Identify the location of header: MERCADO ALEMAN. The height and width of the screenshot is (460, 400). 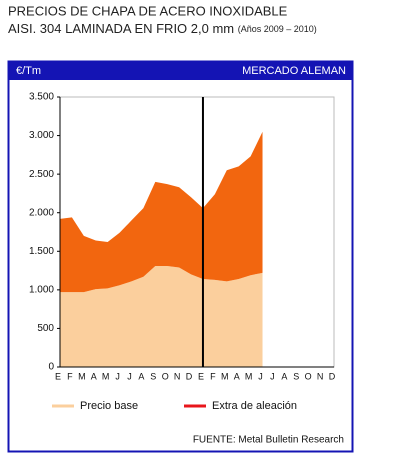
(294, 71).